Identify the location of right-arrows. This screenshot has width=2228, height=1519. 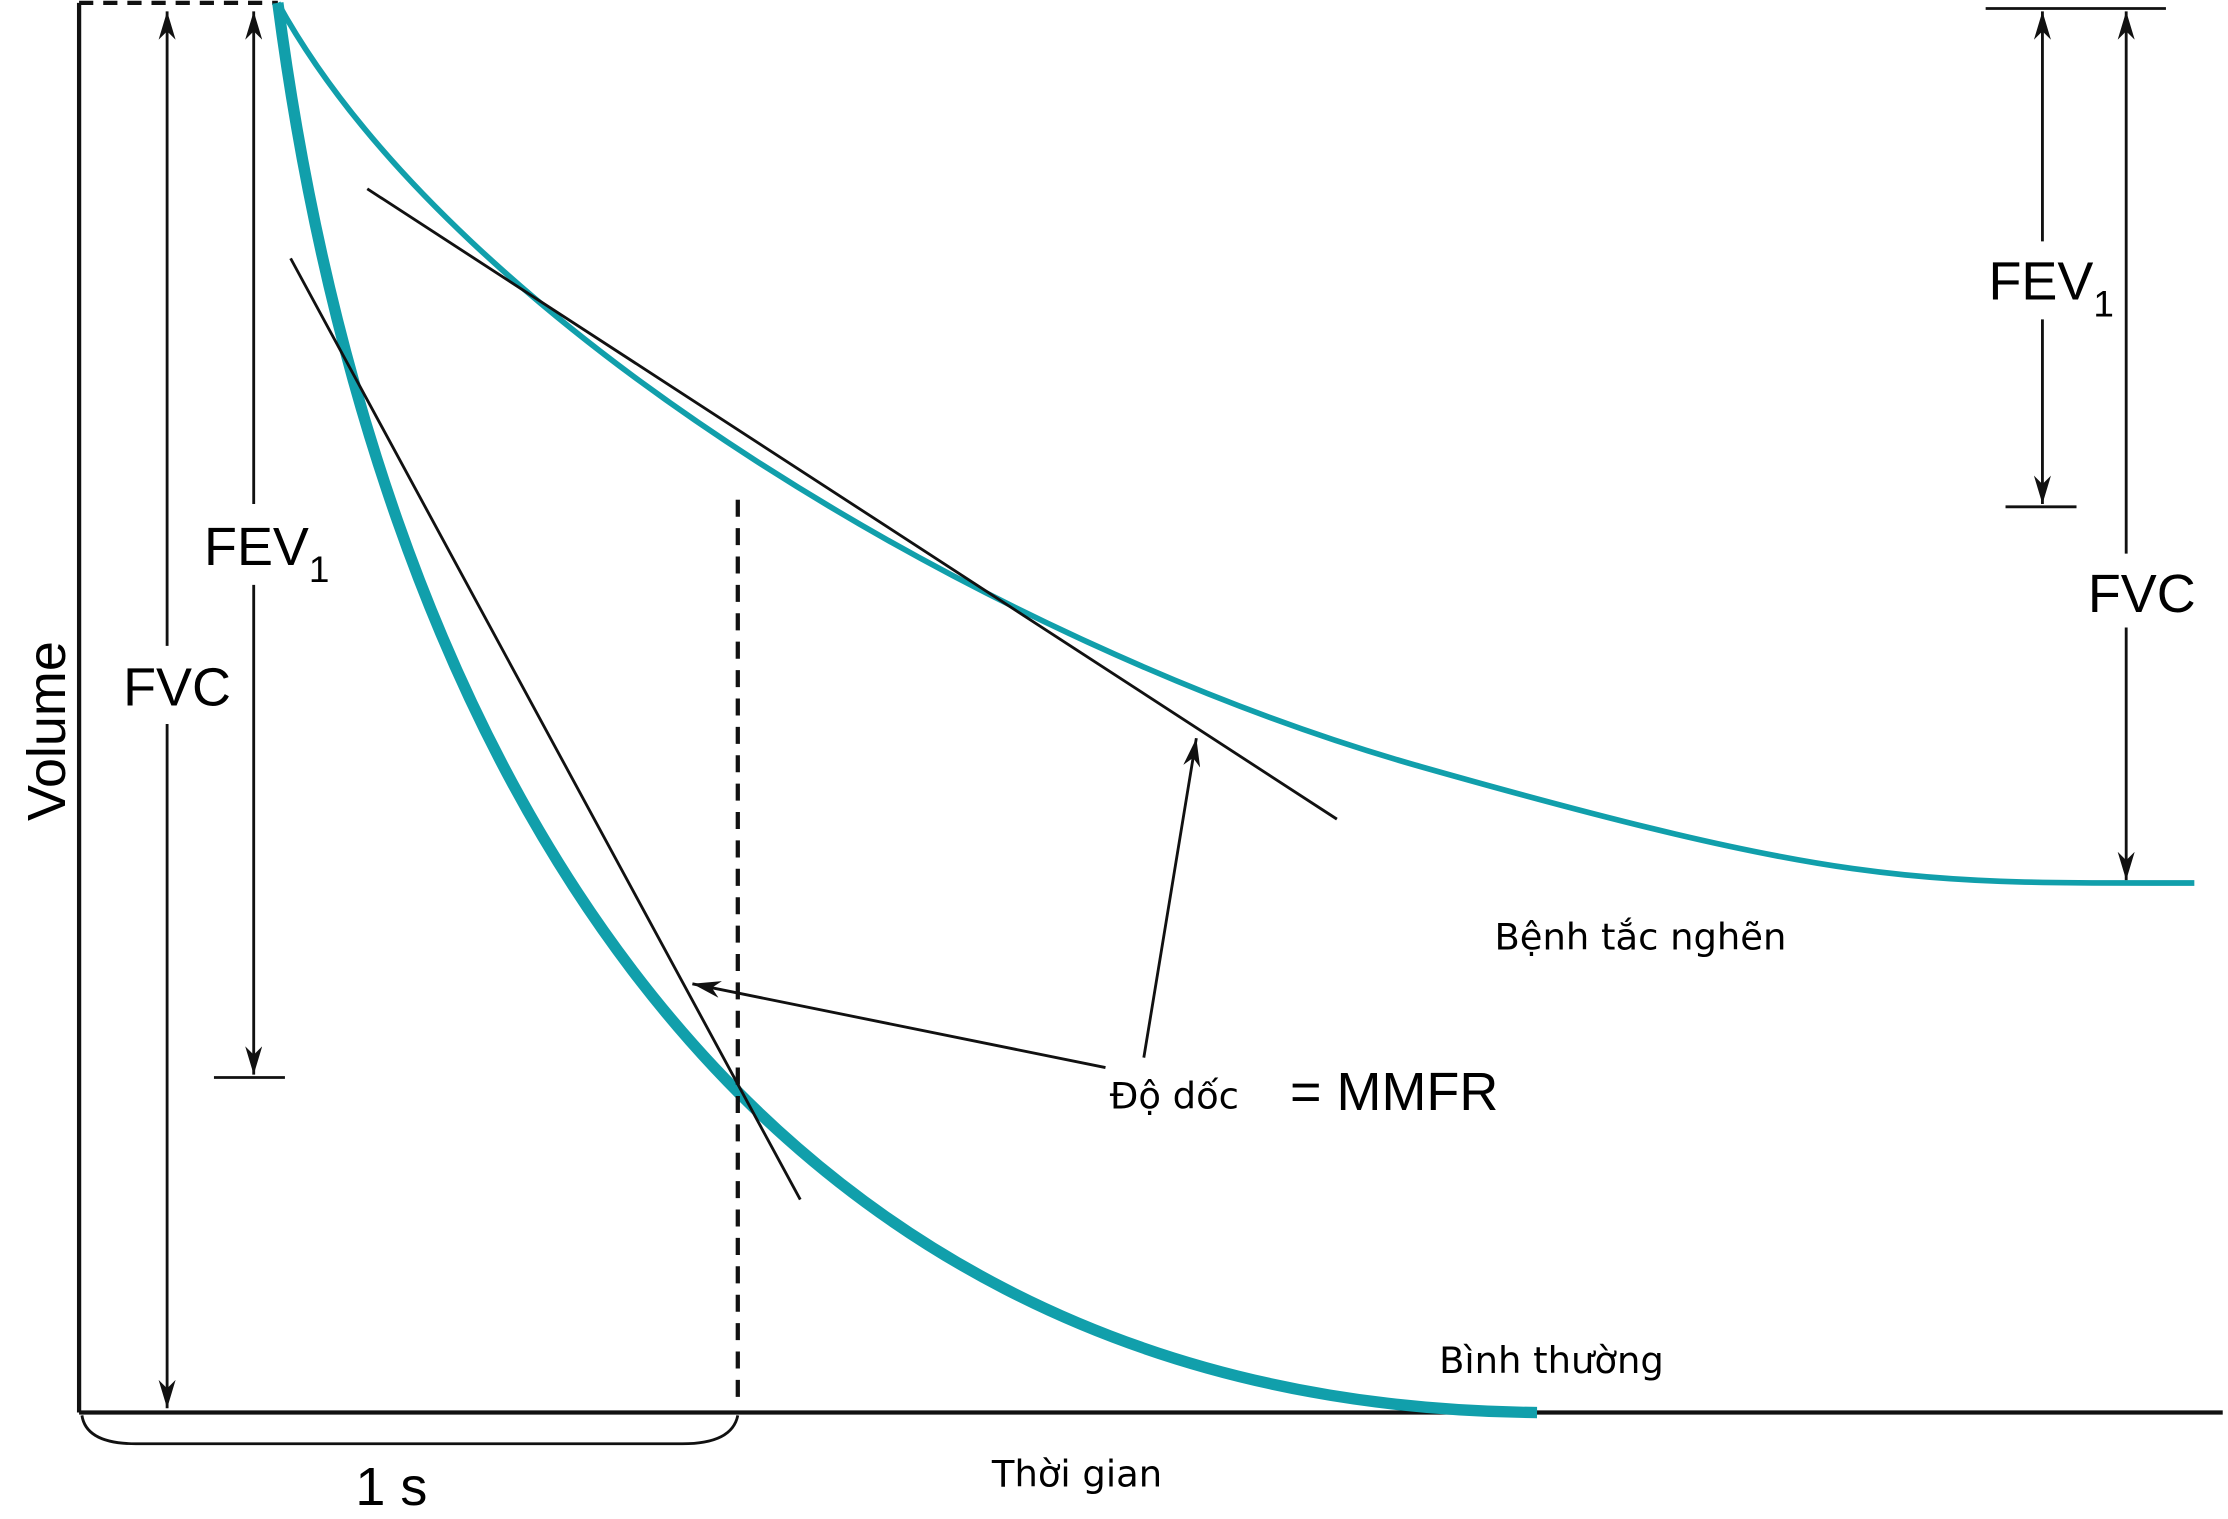
(2075, 444).